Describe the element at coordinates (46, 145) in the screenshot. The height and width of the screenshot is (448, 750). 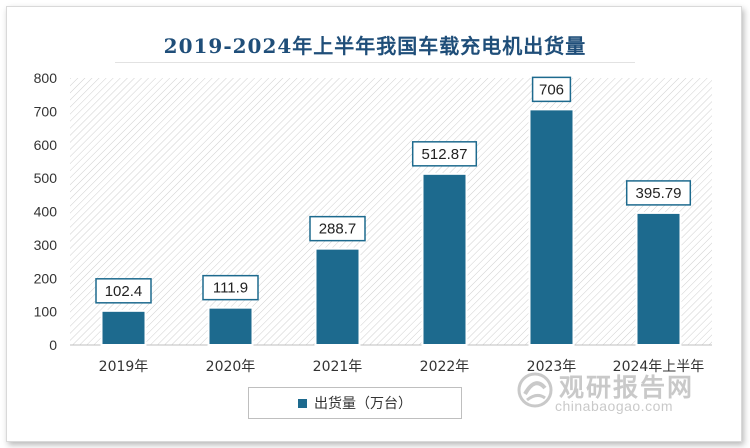
I see `y-tick-label: 600` at that location.